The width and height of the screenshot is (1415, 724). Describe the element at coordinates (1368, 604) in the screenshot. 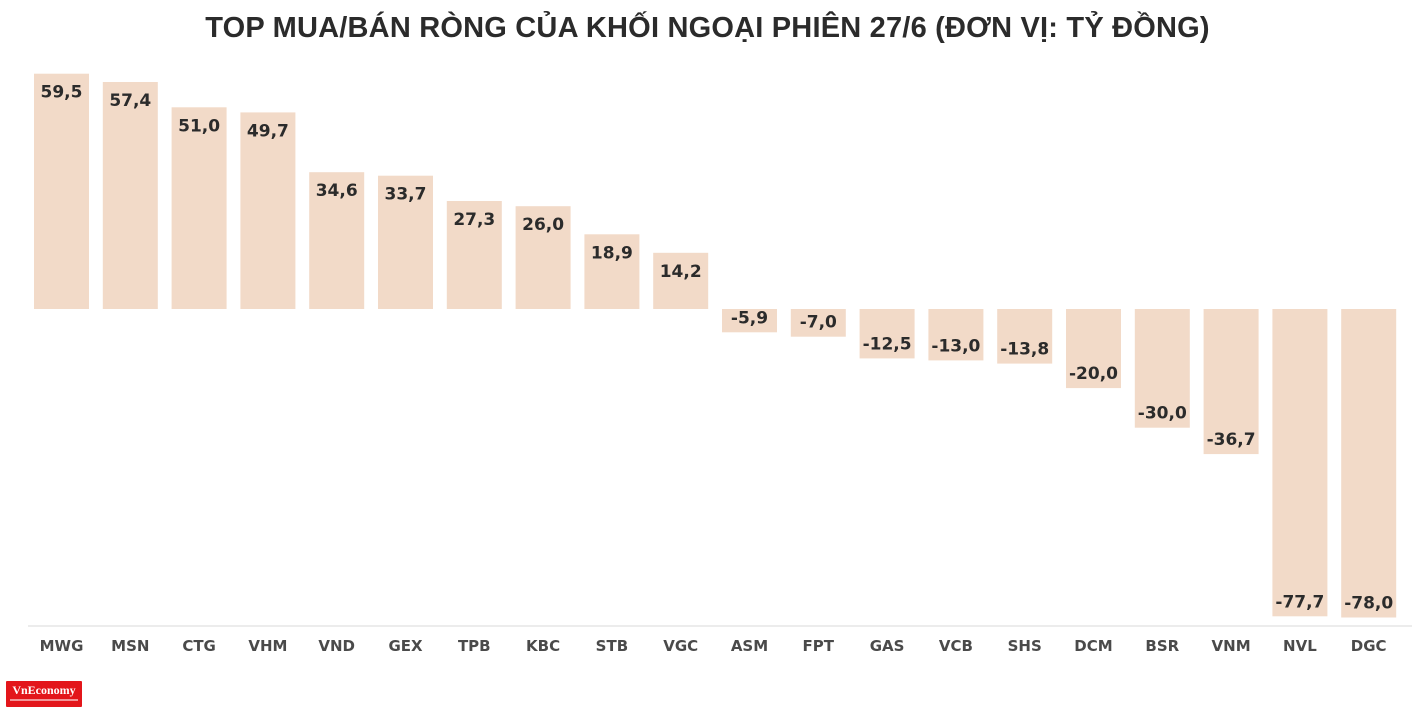

I see `value-label-dgc: -78,0` at that location.